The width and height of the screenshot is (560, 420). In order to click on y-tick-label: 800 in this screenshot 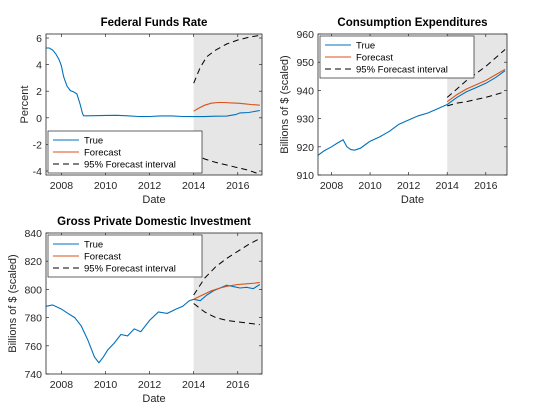, I will do `click(33, 290)`.